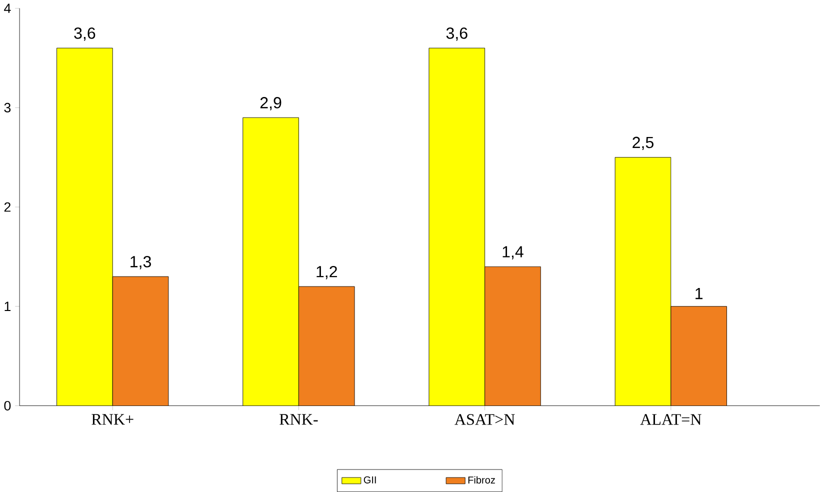  What do you see at coordinates (481, 480) in the screenshot?
I see `legend-label: Fibroz` at bounding box center [481, 480].